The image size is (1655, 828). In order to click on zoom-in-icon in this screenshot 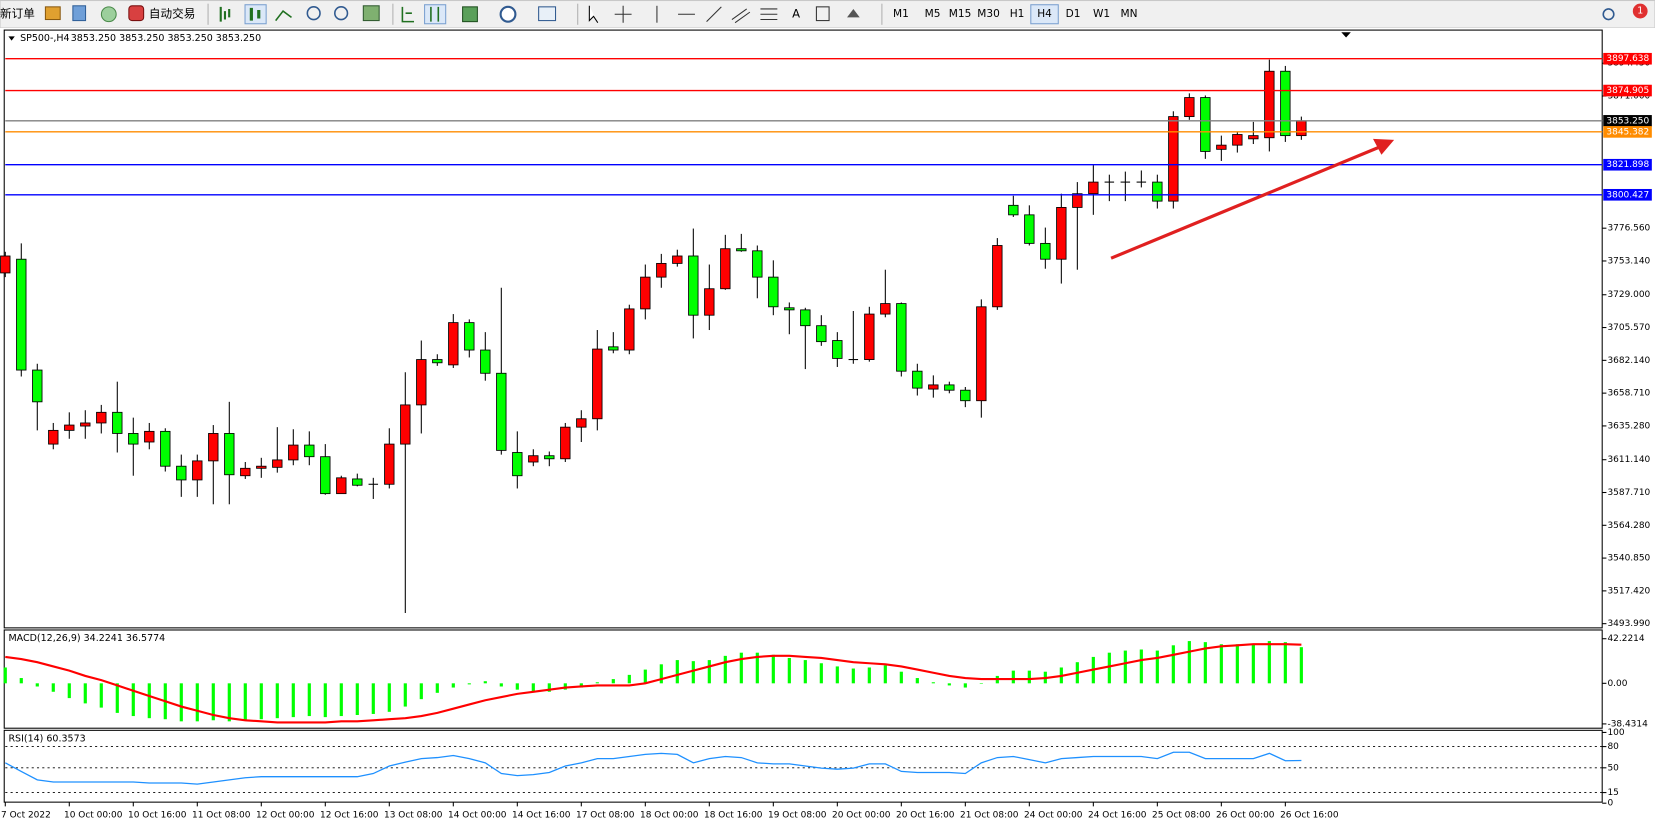, I will do `click(313, 13)`.